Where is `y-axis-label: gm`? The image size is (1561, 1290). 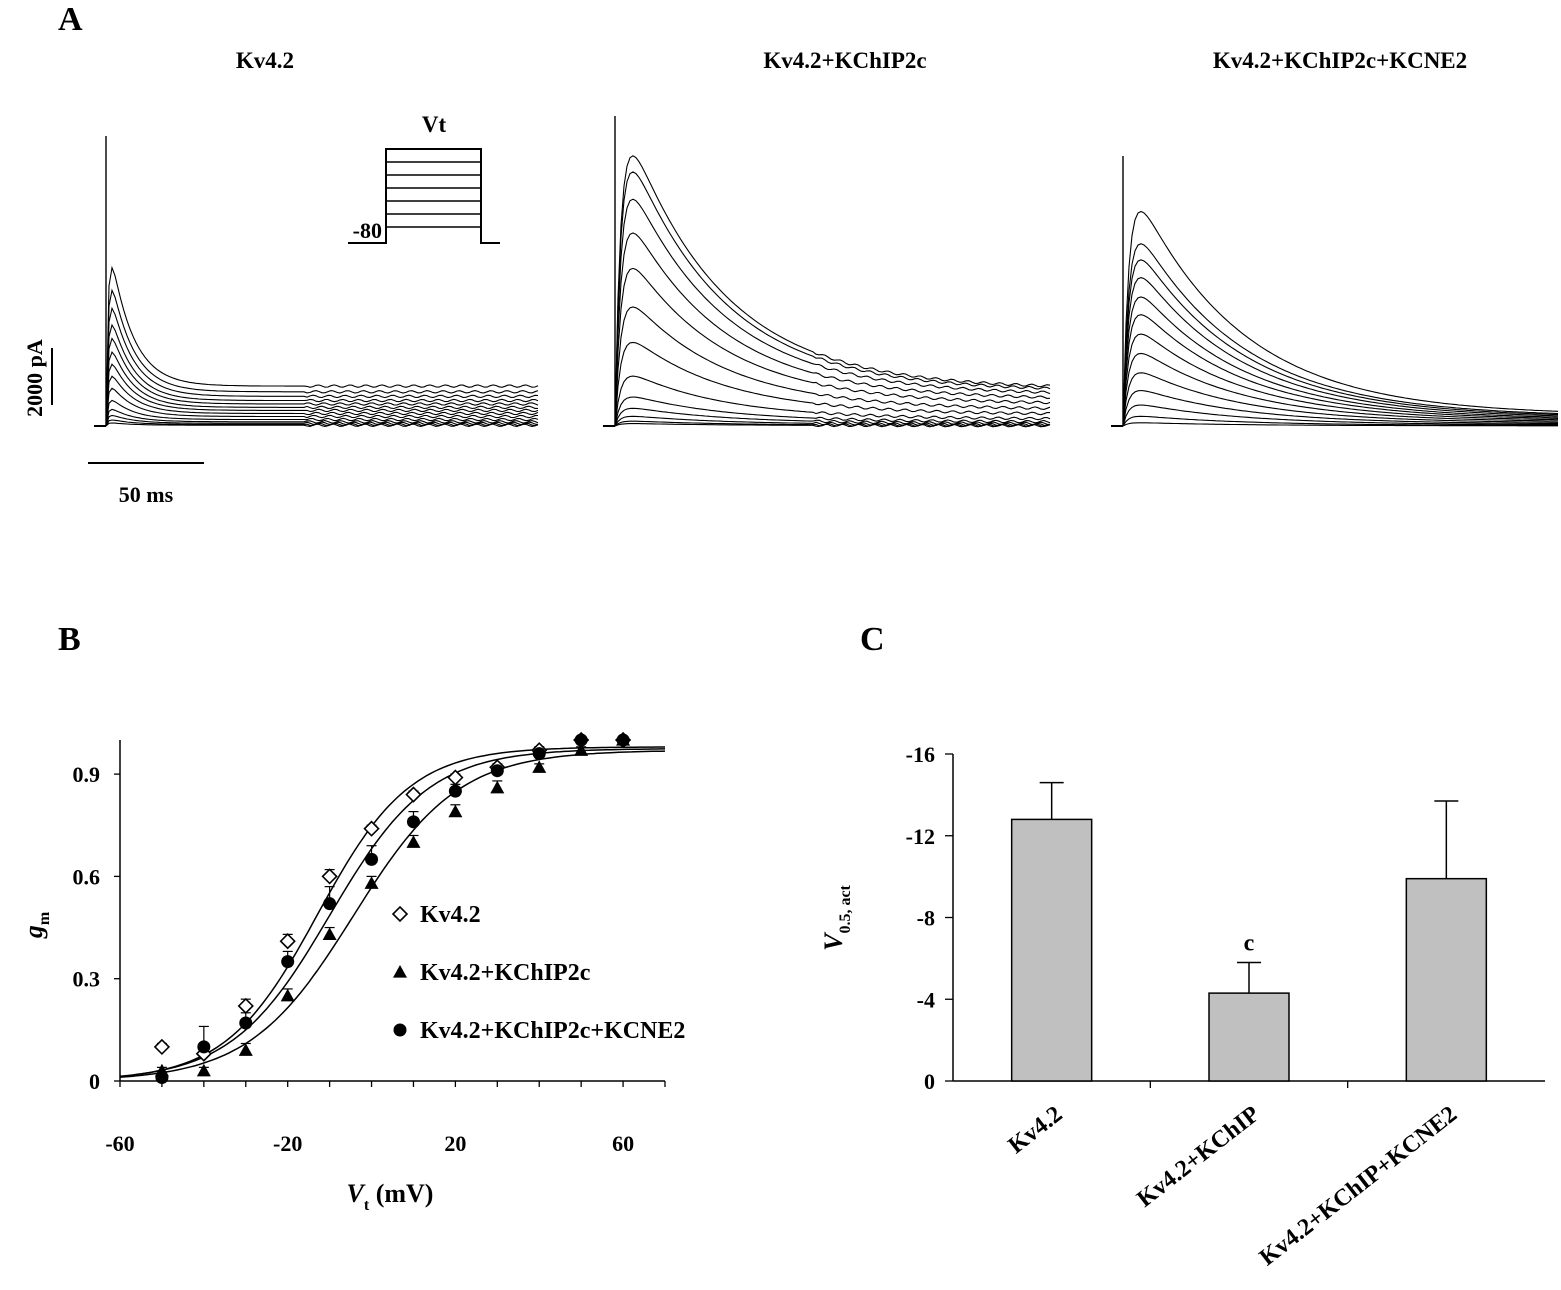 y-axis-label: gm is located at coordinates (36, 925).